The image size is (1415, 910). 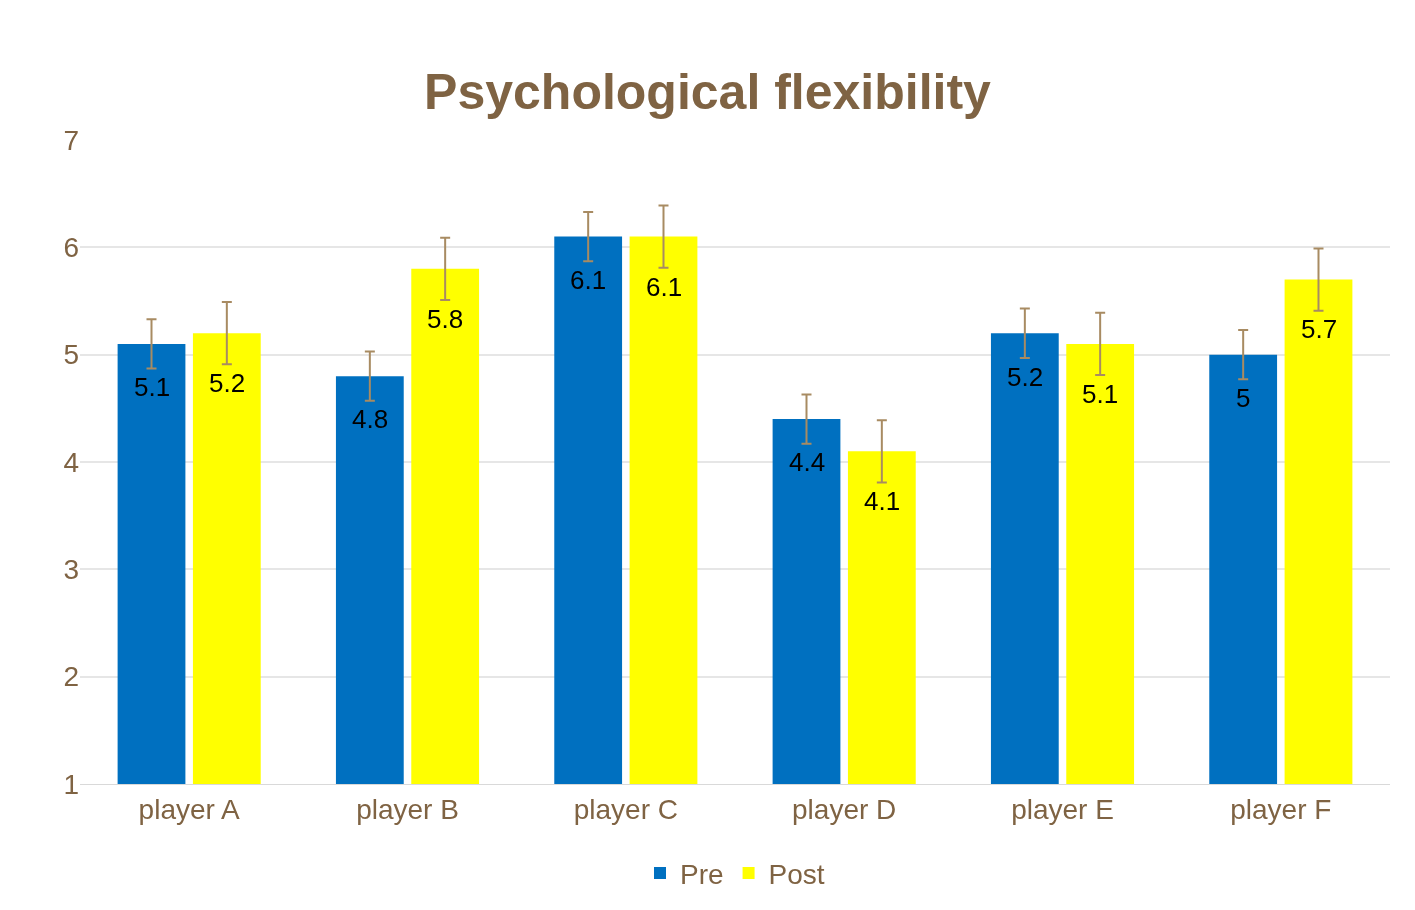 I want to click on data-label: 4.8, so click(x=370, y=419).